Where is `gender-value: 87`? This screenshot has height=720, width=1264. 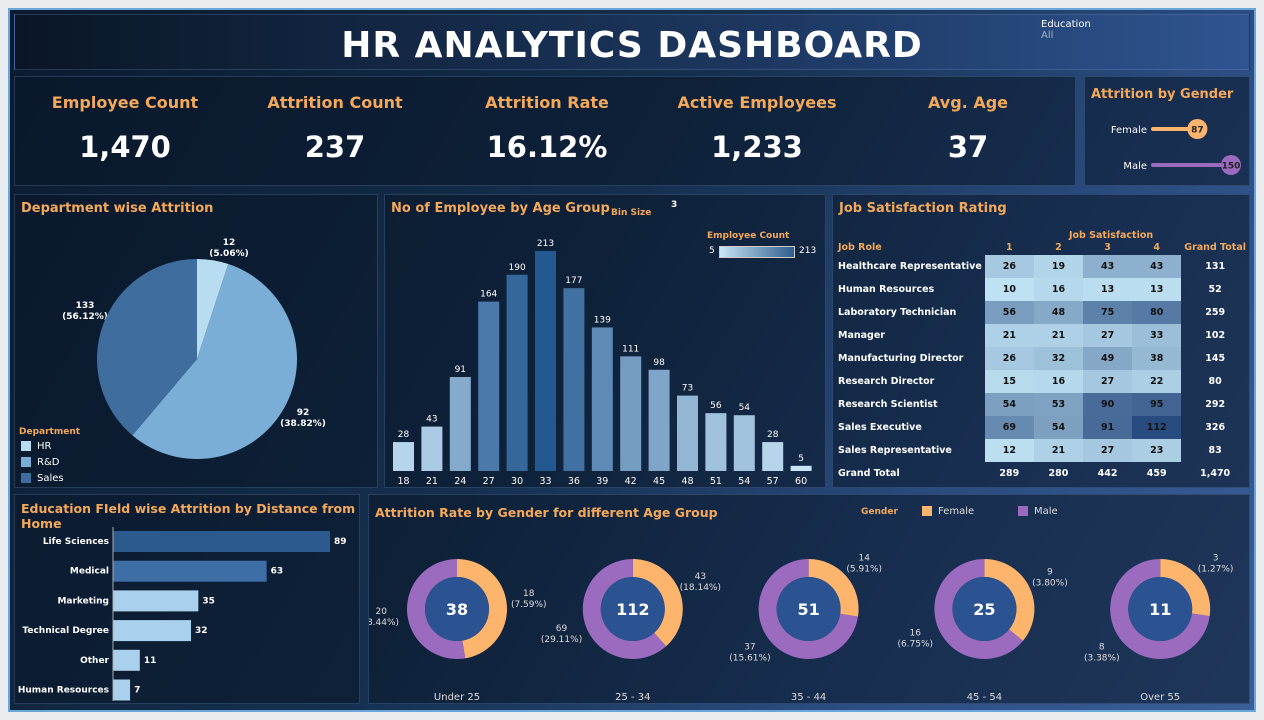 gender-value: 87 is located at coordinates (1197, 131).